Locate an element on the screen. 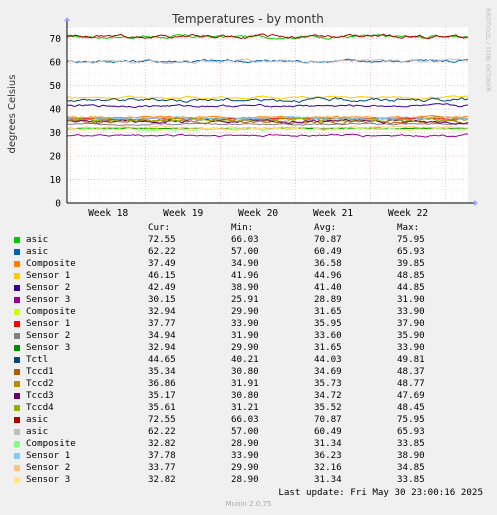  legend-cur-value: 42.49 is located at coordinates (162, 287).